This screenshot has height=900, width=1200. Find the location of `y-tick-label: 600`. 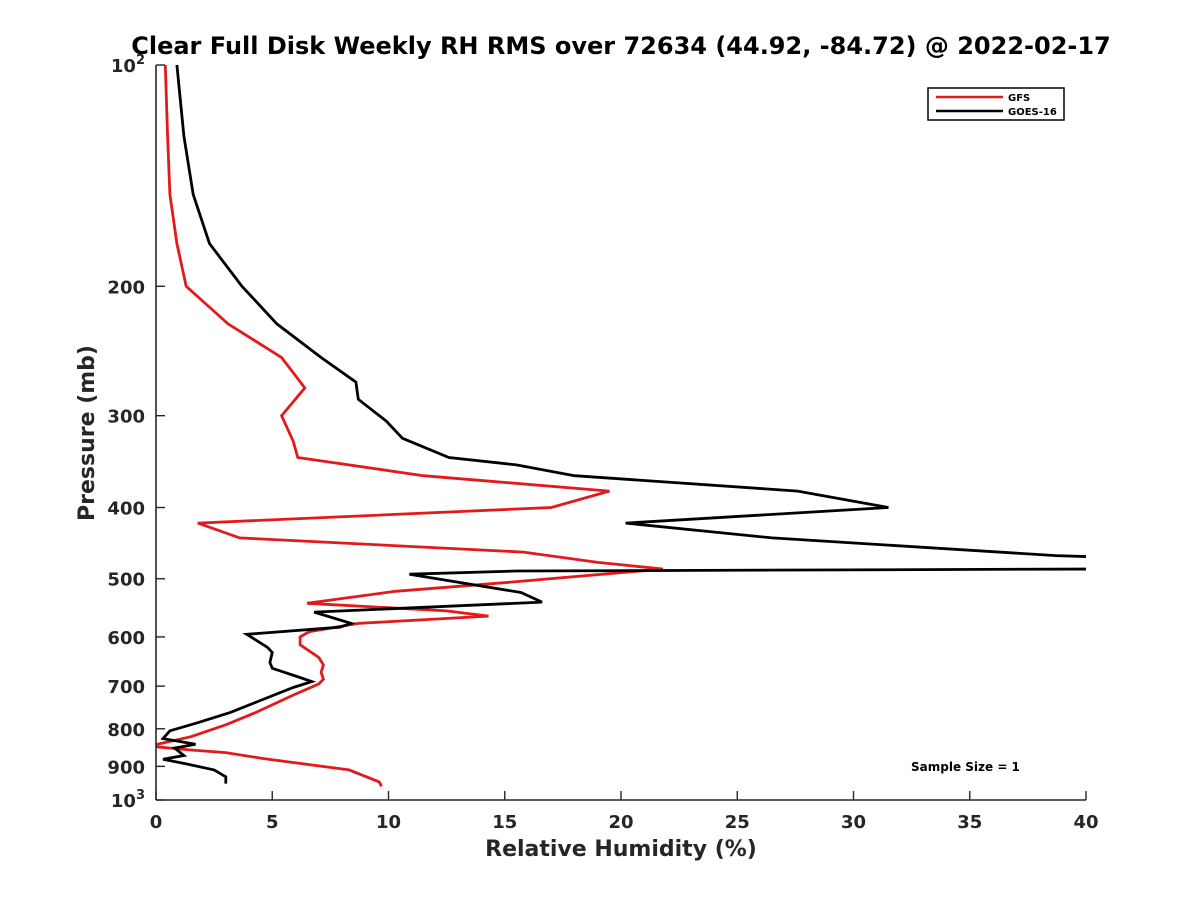

y-tick-label: 600 is located at coordinates (126, 638).